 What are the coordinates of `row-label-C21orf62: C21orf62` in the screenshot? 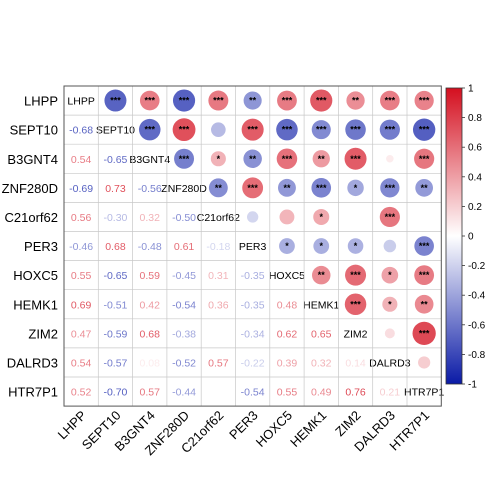 It's located at (31, 217).